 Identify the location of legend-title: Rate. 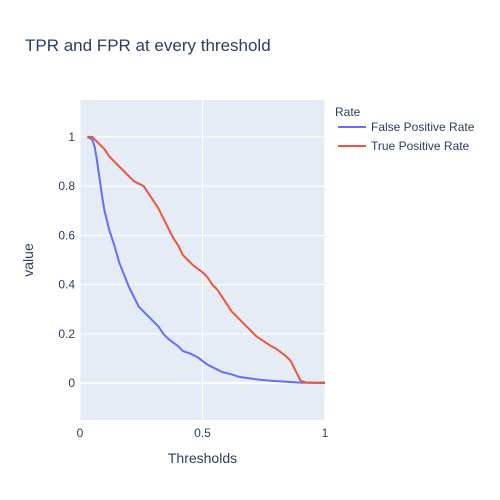
(348, 112).